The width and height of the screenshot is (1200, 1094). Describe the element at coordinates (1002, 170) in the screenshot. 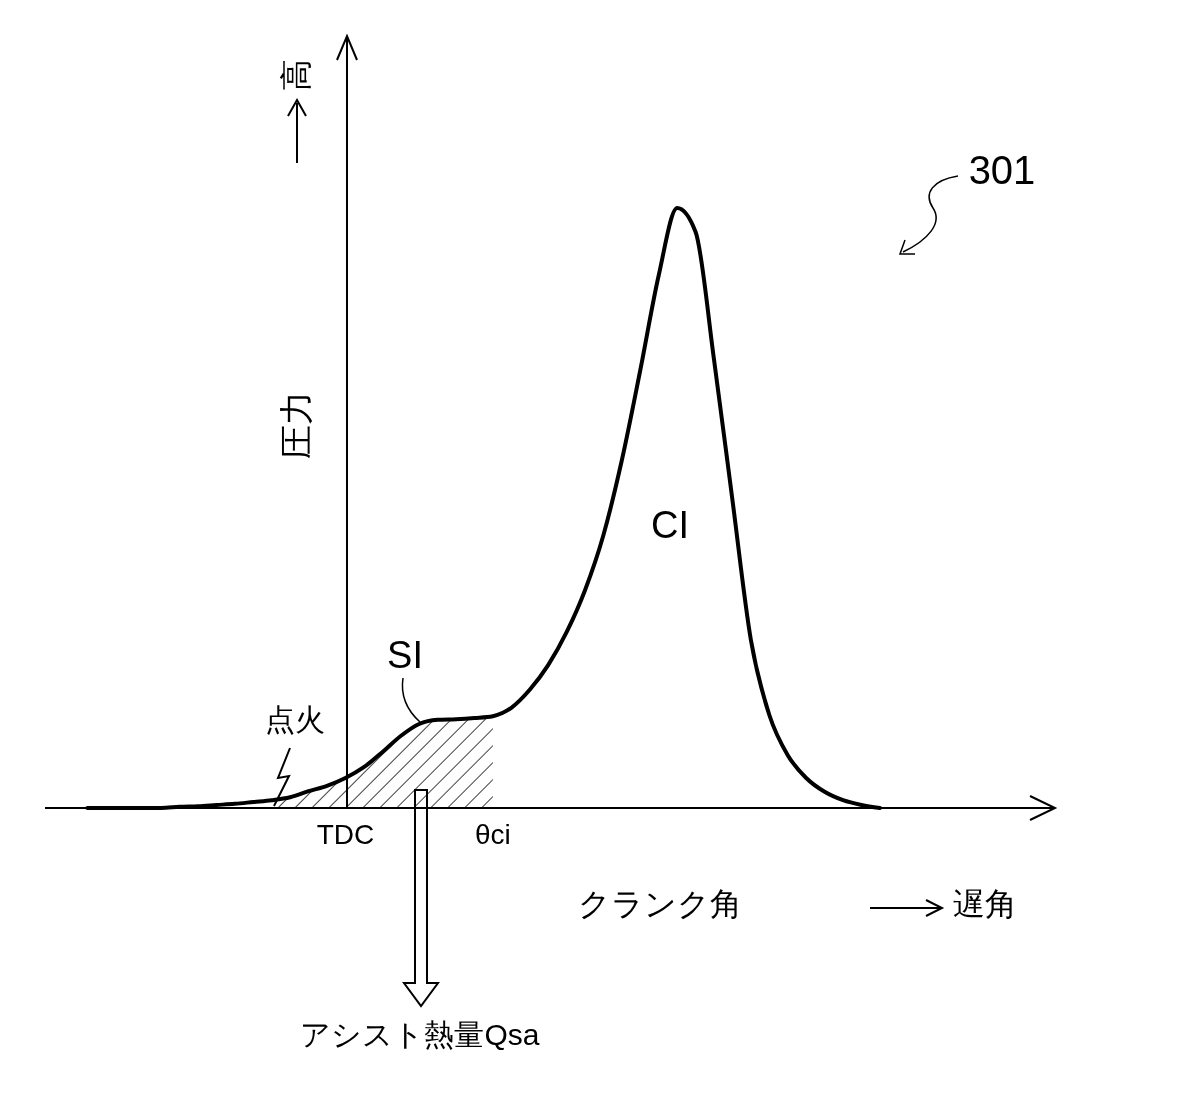

I see `text: 301` at that location.